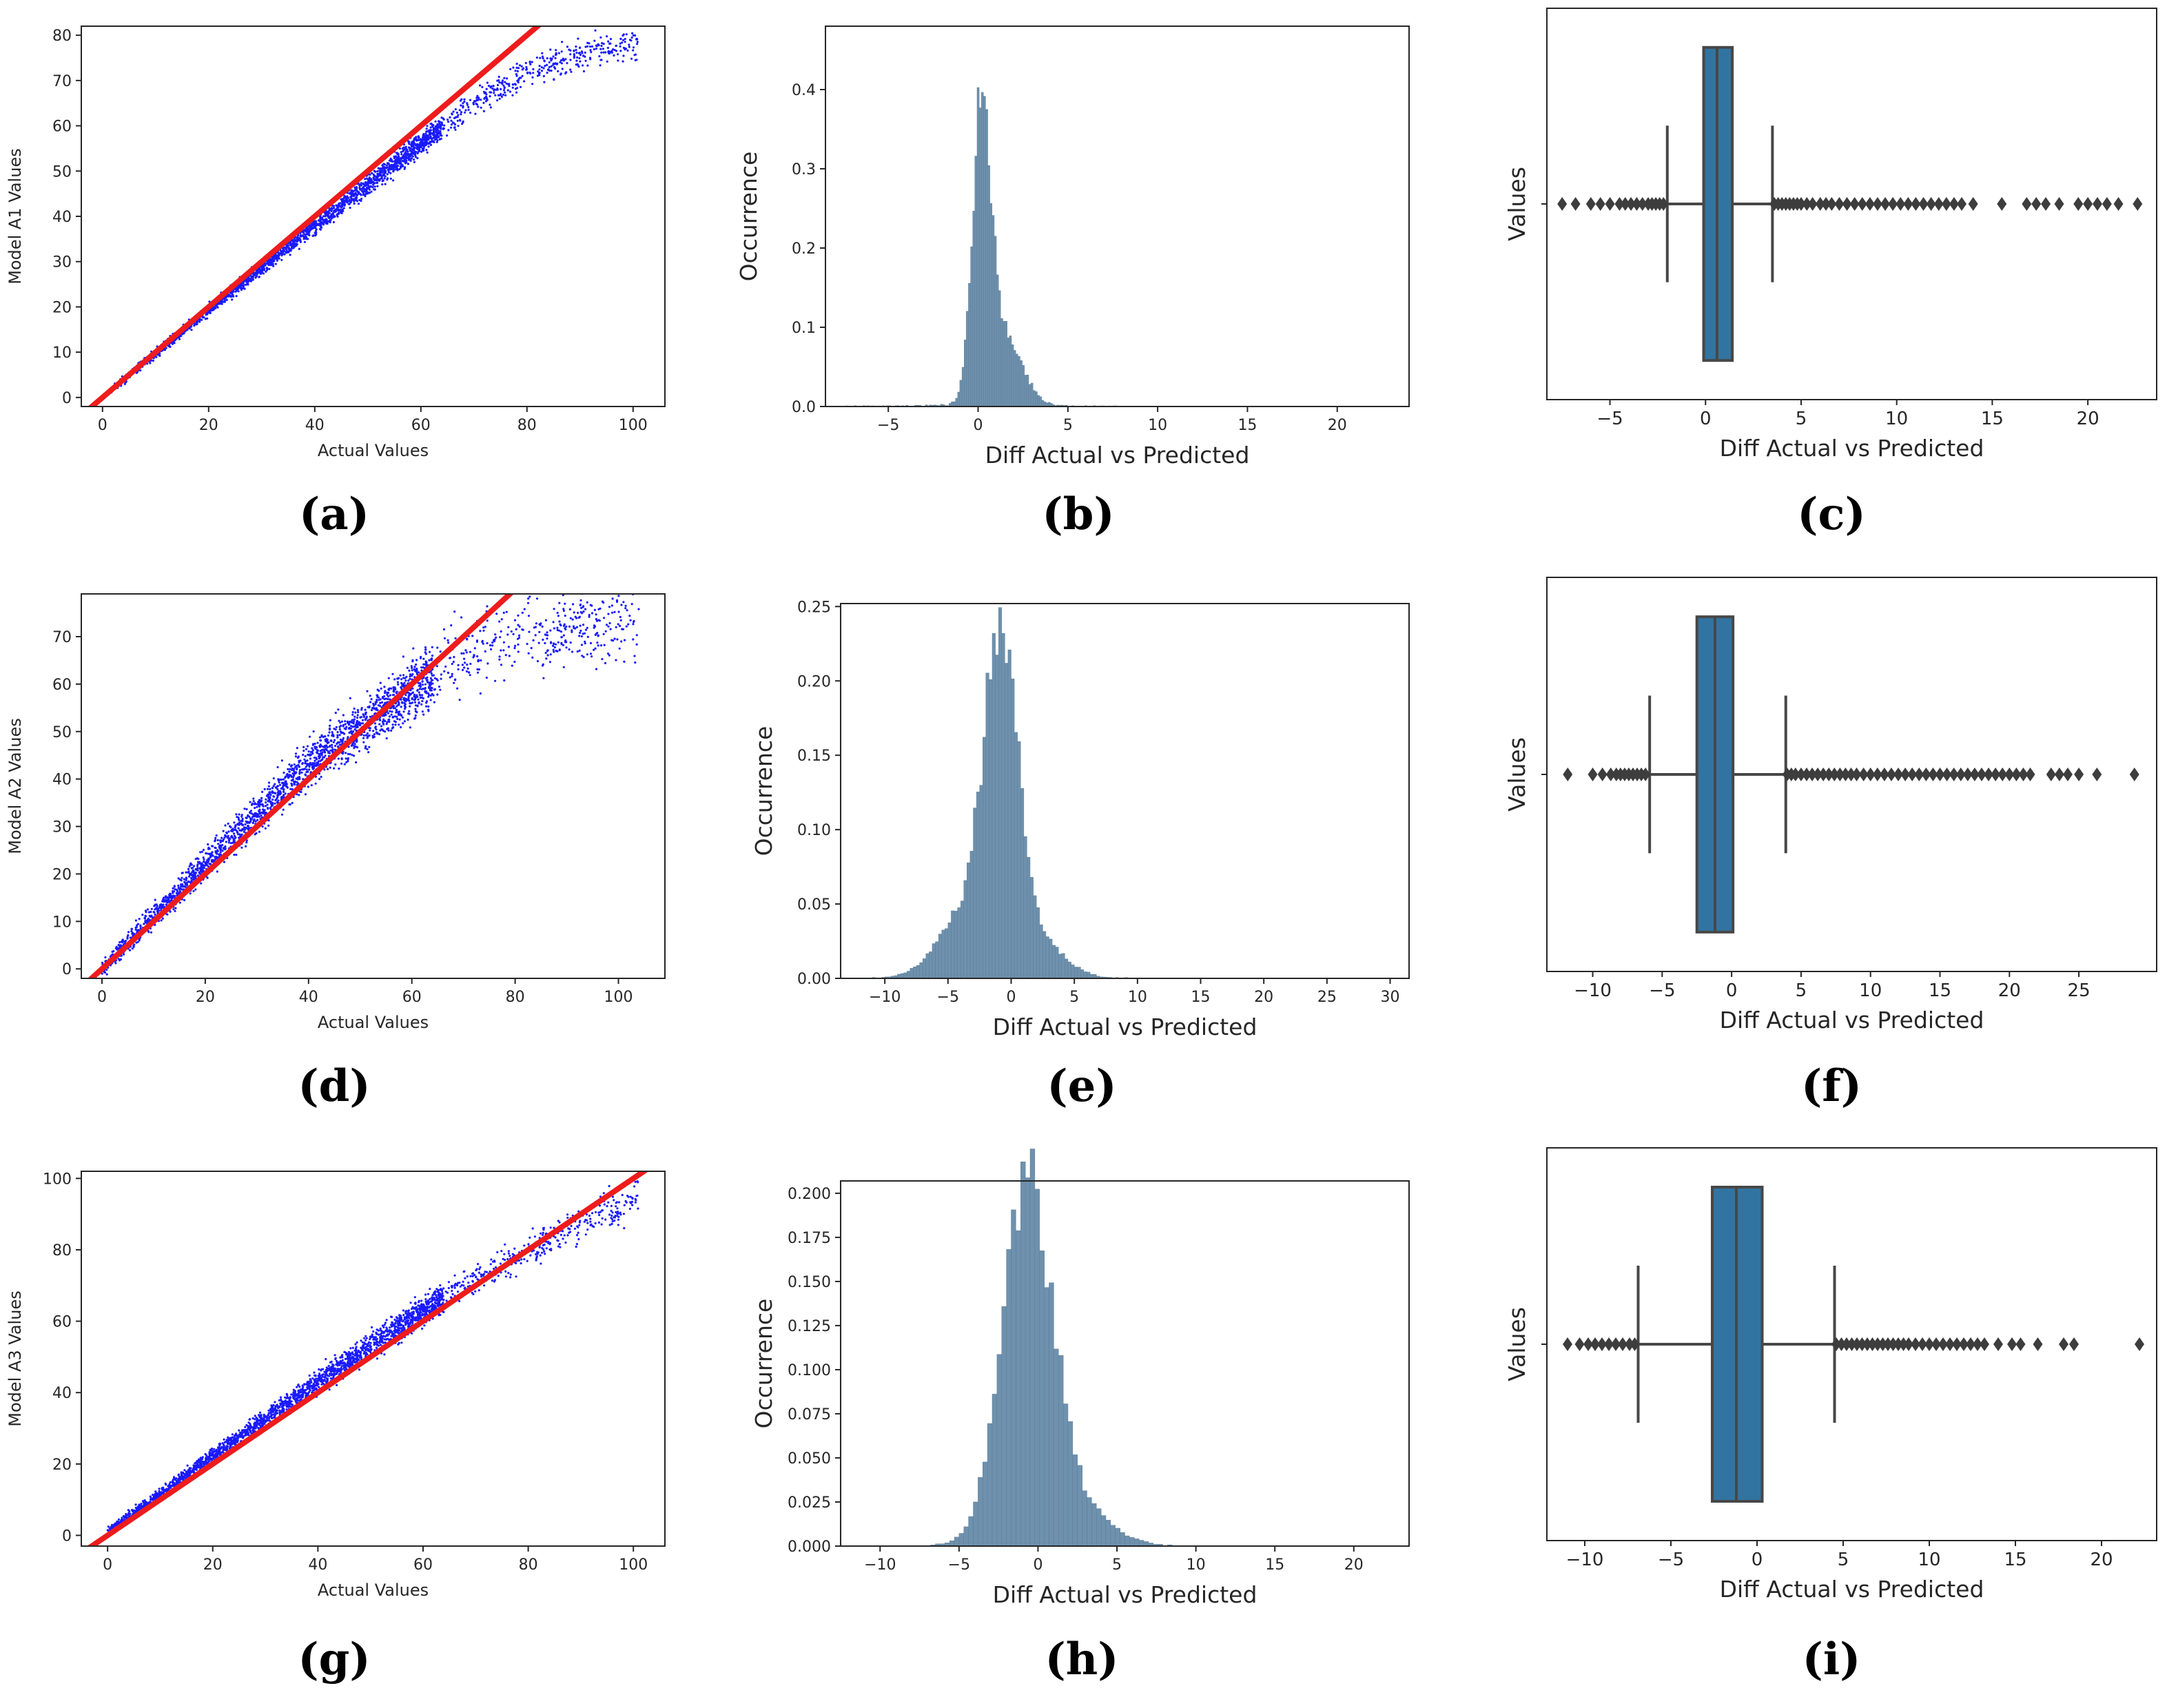 The height and width of the screenshot is (1708, 2167). I want to click on axes-frame, so click(1117, 216).